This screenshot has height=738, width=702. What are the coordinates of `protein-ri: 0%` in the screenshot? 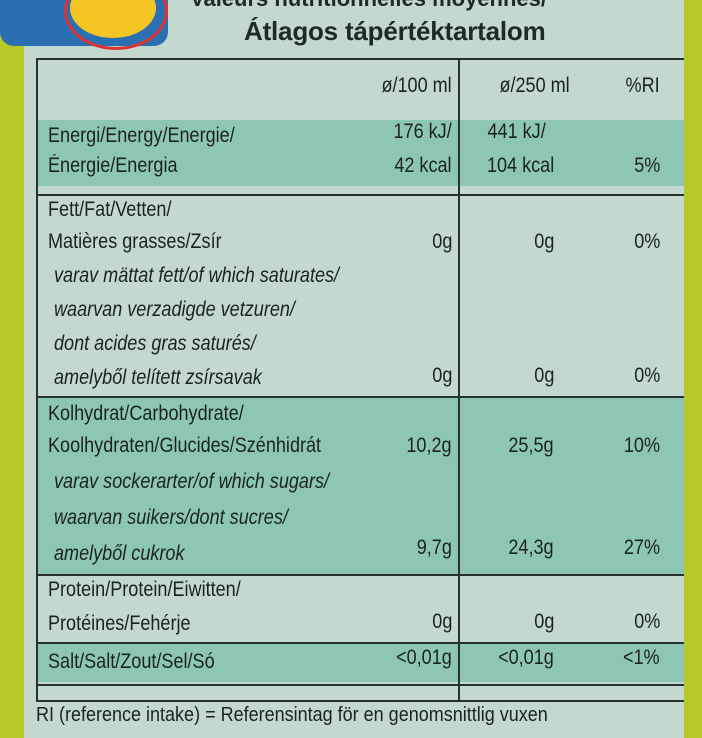 It's located at (646, 621).